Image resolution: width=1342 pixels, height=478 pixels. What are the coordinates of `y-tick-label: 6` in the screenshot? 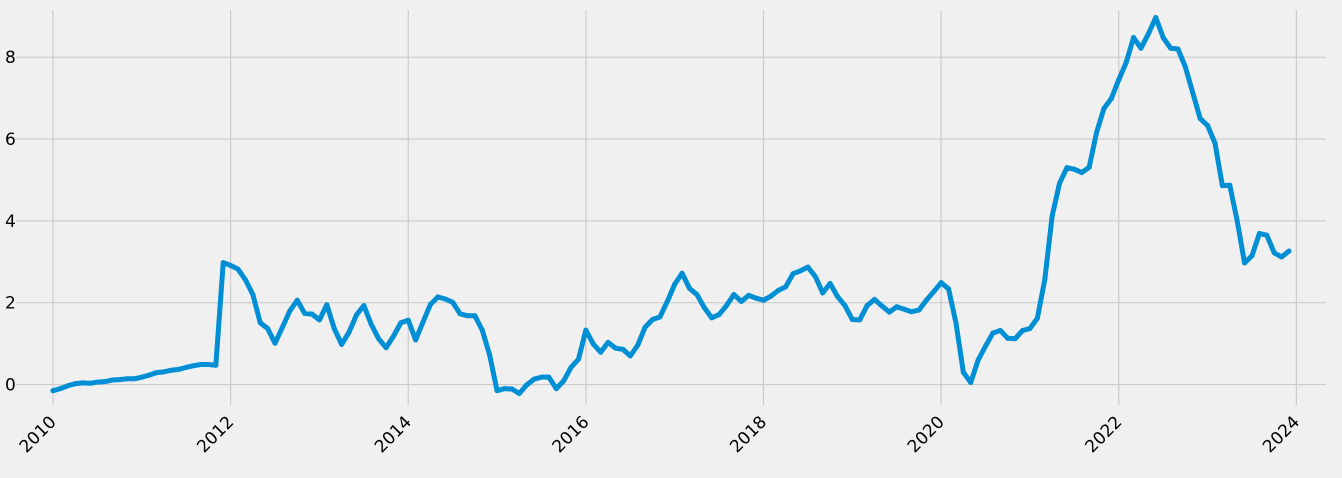 It's located at (10, 140).